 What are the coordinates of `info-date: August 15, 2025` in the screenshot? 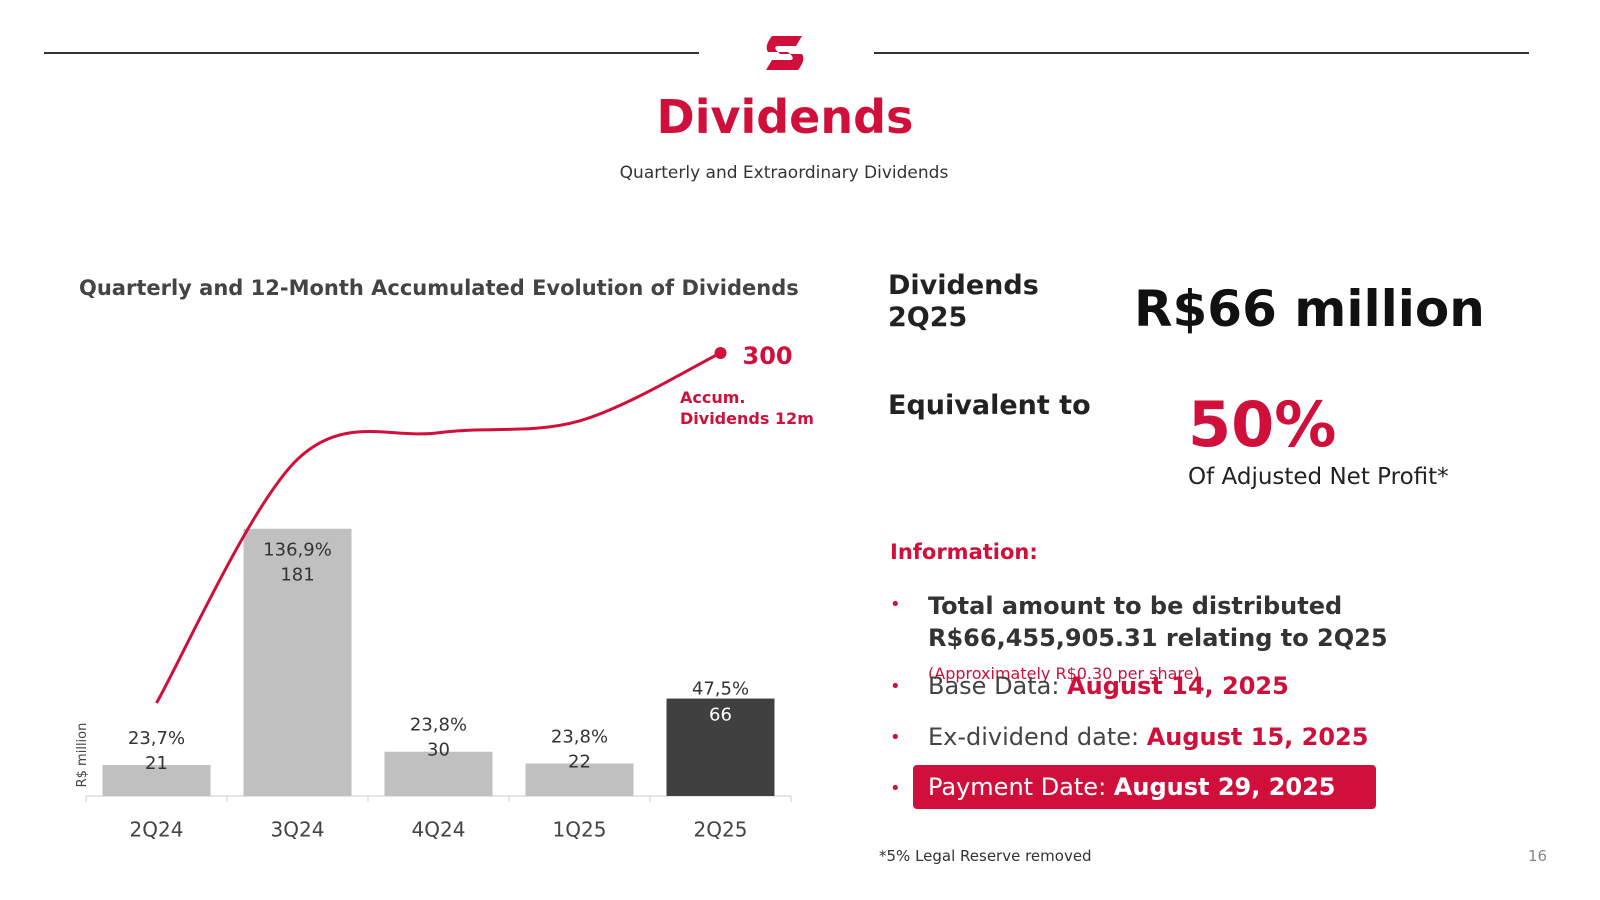 It's located at (1257, 737).